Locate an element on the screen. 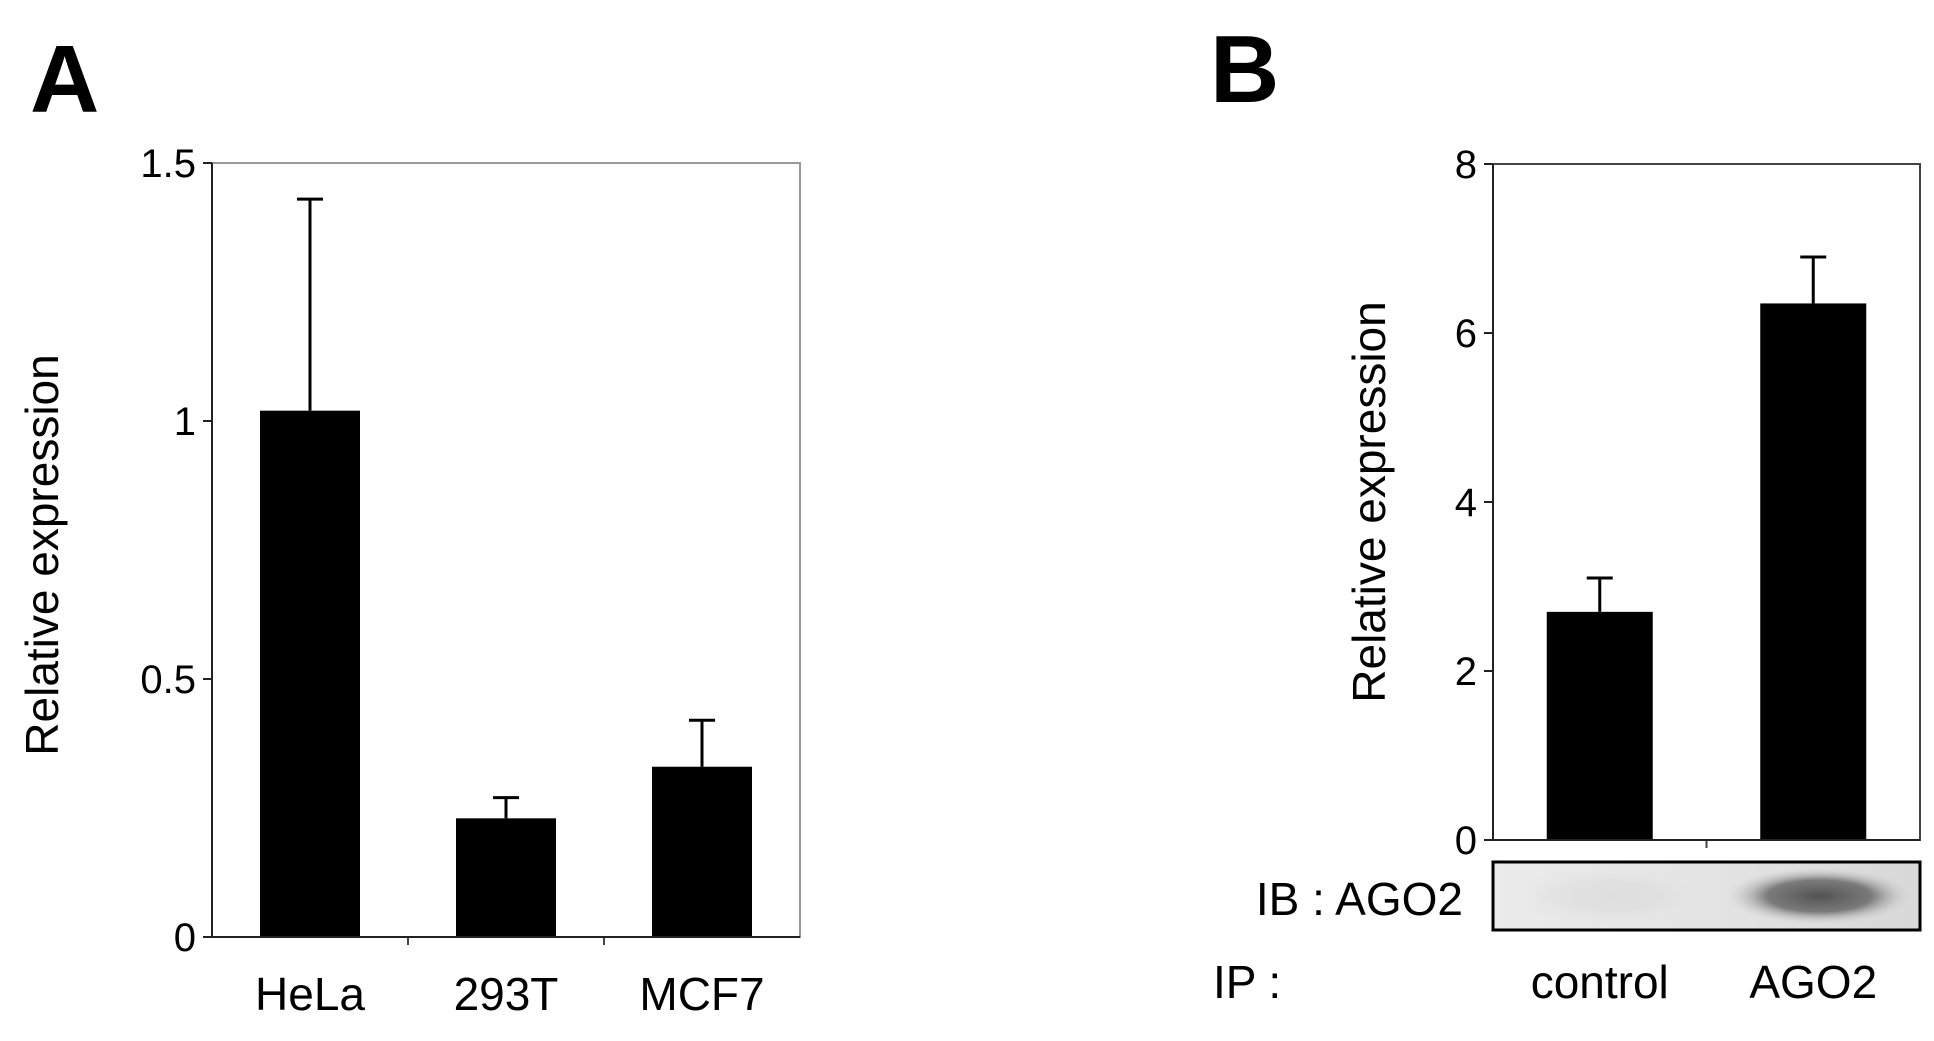 This screenshot has width=1934, height=1041. y-tick-label: 2 is located at coordinates (1466, 672).